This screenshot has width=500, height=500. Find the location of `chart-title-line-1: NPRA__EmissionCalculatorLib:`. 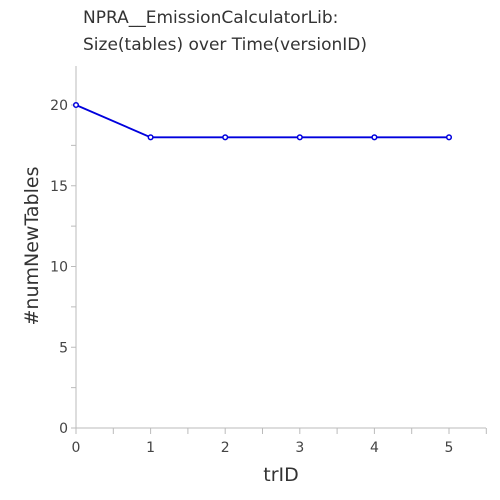

chart-title-line-1: NPRA__EmissionCalculatorLib: is located at coordinates (210, 18).